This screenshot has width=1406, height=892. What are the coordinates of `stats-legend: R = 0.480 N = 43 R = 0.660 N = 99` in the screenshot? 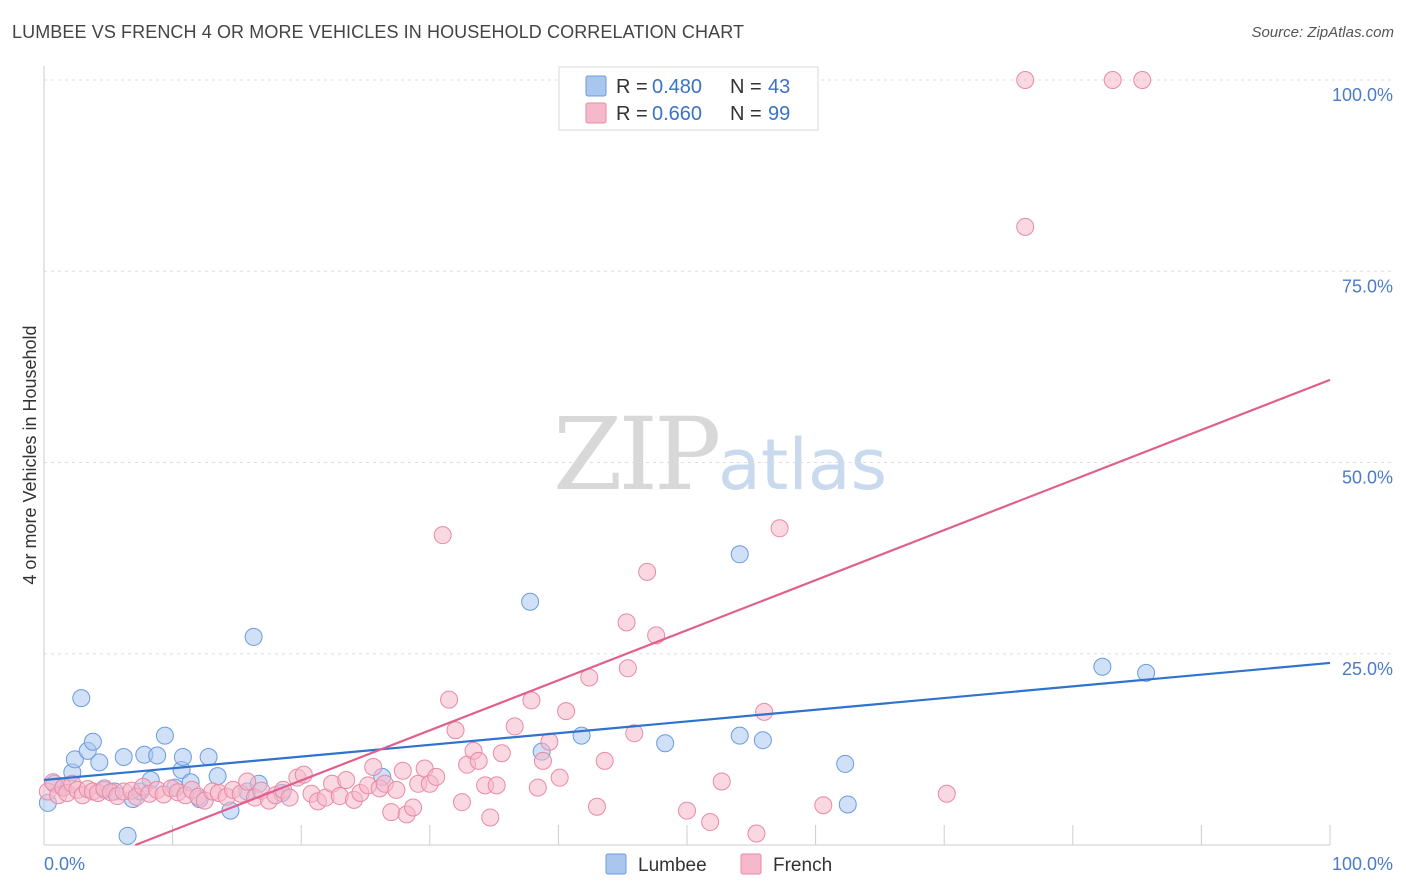 It's located at (688, 98).